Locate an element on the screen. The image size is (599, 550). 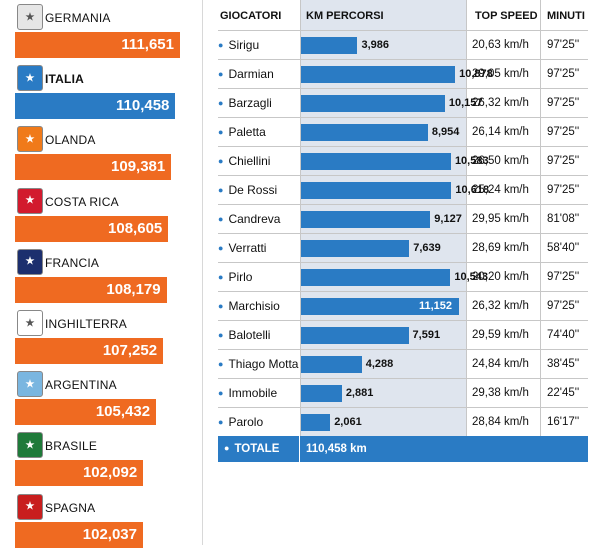
player-name: ● Verratti is located at coordinates (242, 248).